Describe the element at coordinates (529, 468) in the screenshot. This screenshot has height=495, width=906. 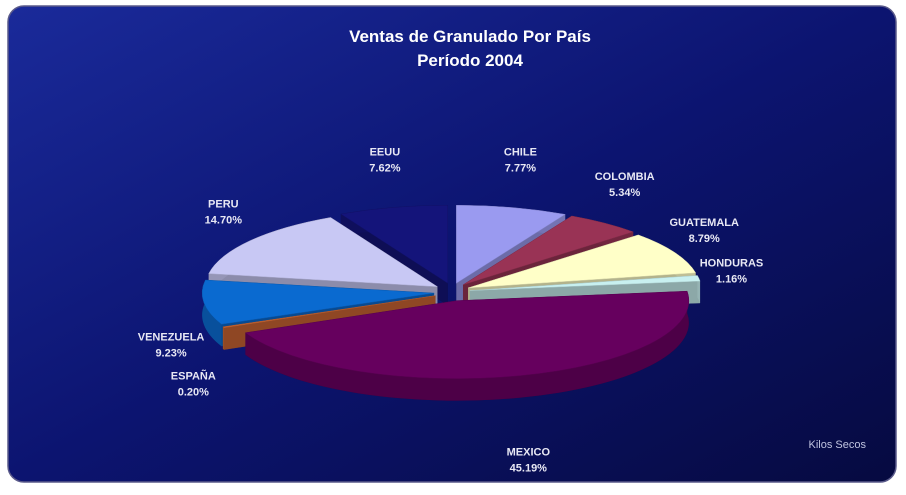
I see `value-label: 45.19%` at that location.